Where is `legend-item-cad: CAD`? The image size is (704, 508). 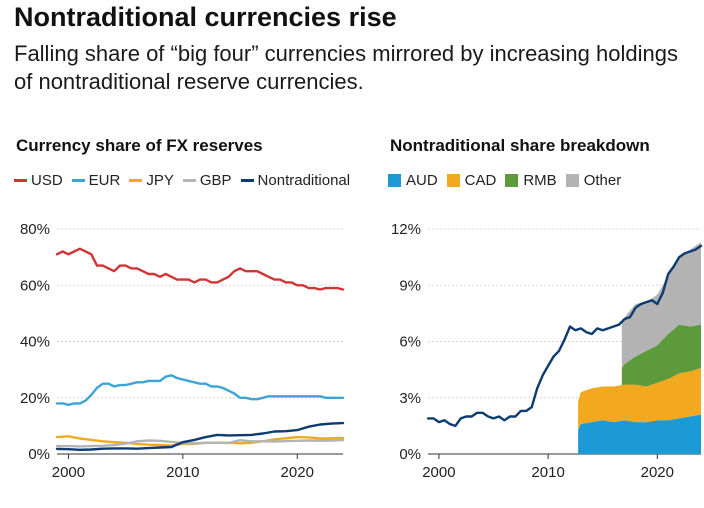
legend-item-cad: CAD is located at coordinates (471, 180).